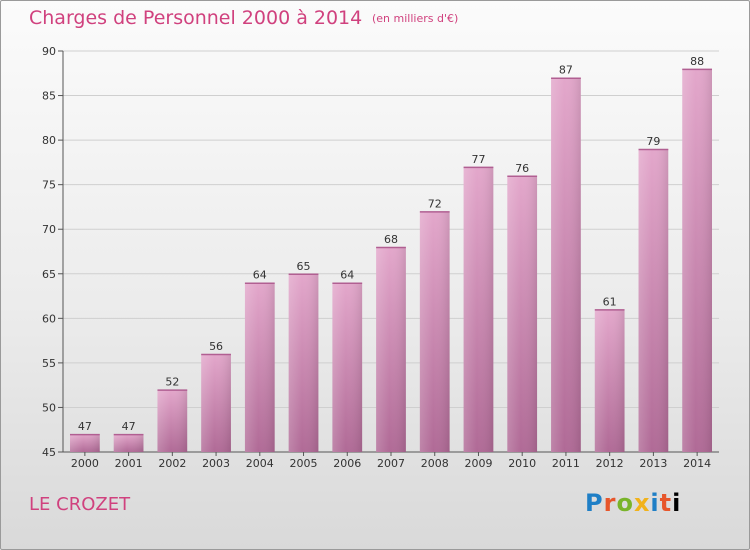 The height and width of the screenshot is (550, 750). I want to click on y-tick-label: 90, so click(49, 51).